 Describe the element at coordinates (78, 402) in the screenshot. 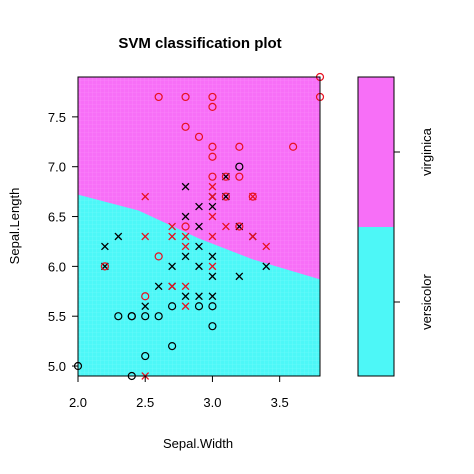

I see `x-tick-label: 2.0` at that location.